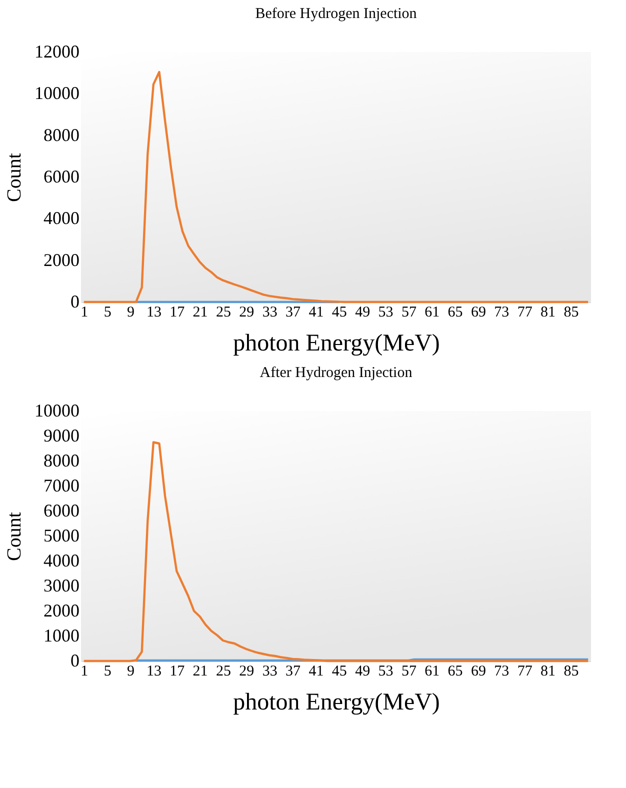  I want to click on y-tick-label: 7000, so click(62, 486).